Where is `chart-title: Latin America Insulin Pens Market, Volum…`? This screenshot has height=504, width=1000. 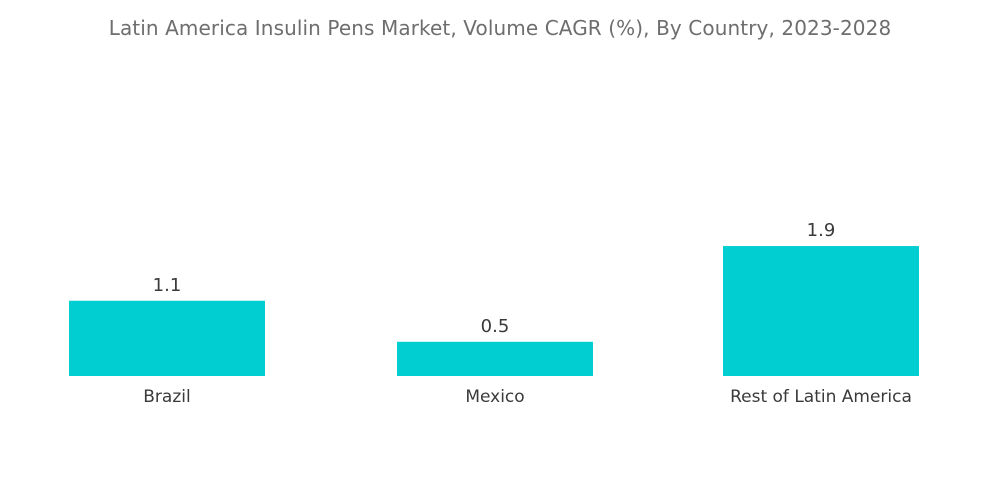
chart-title: Latin America Insulin Pens Market, Volum… is located at coordinates (500, 28).